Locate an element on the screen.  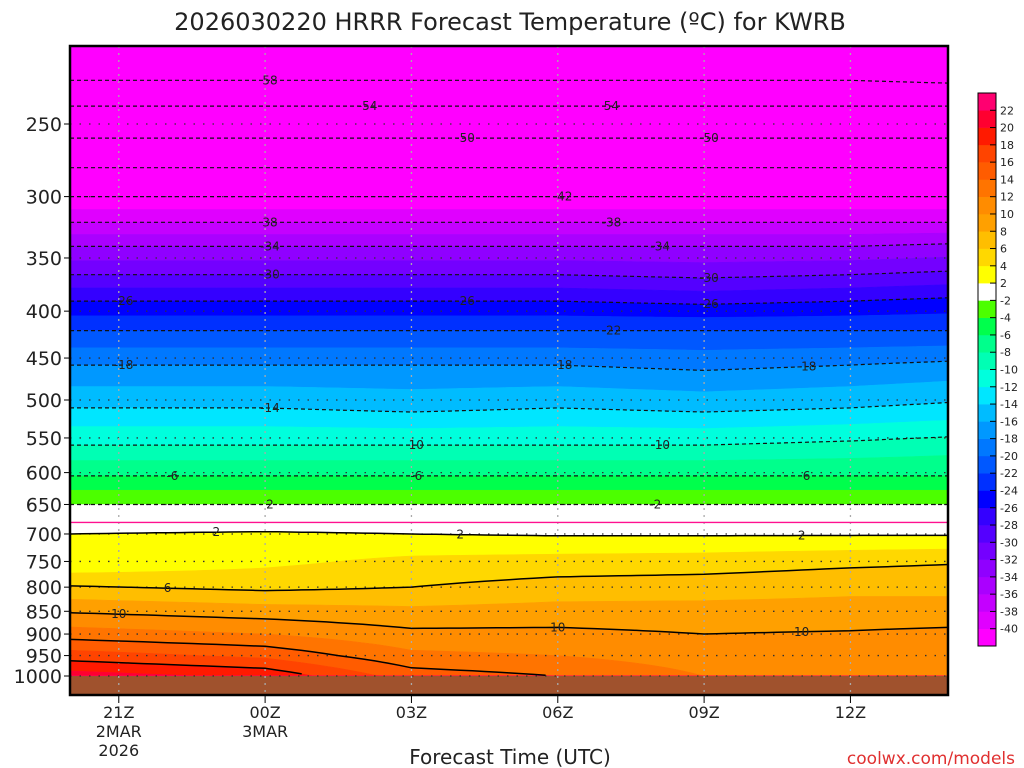
contour-label: -34 is located at coordinates (660, 246).